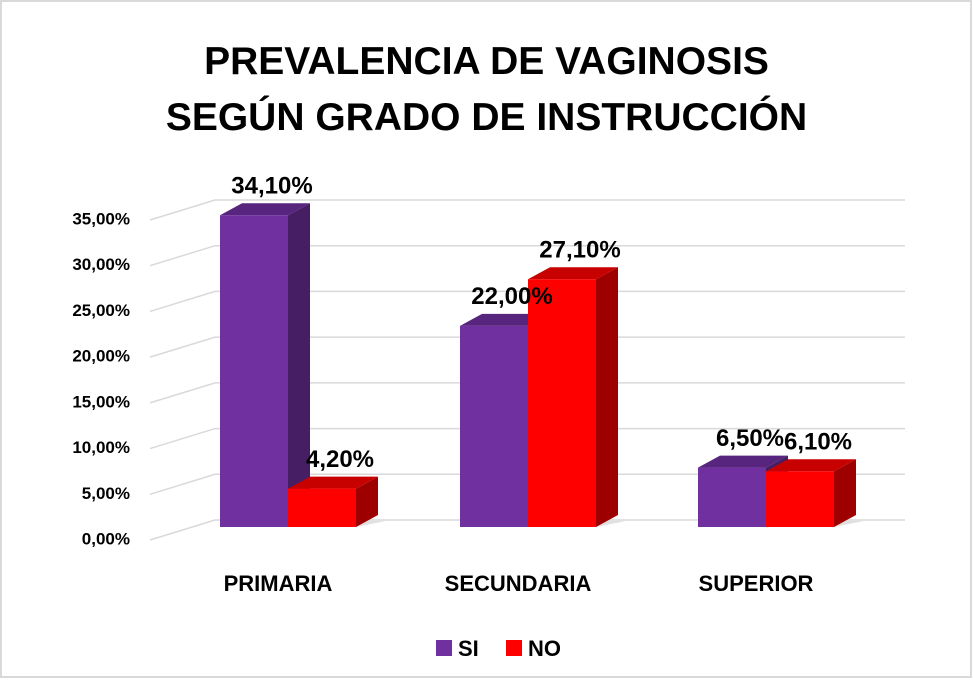  Describe the element at coordinates (101, 218) in the screenshot. I see `y-tick-label: 35,00%` at that location.